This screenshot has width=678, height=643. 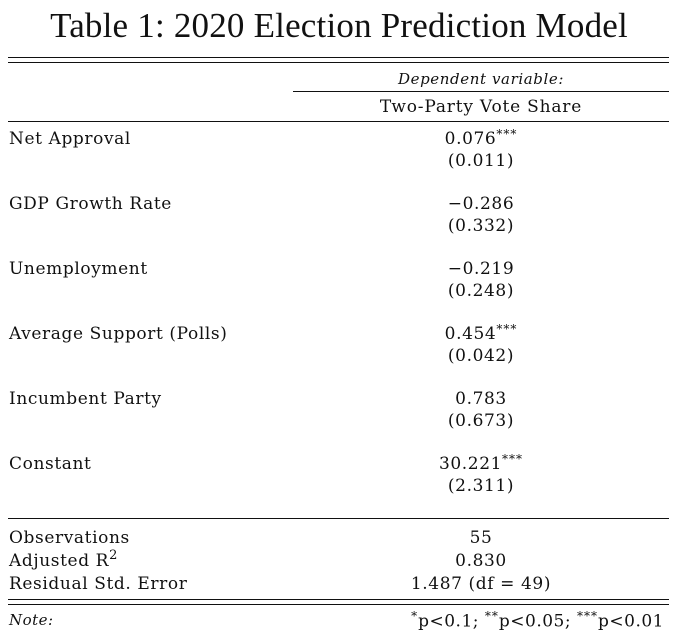 I want to click on table-title: Table 1: 2020 Election Prediction Model, so click(x=339, y=25).